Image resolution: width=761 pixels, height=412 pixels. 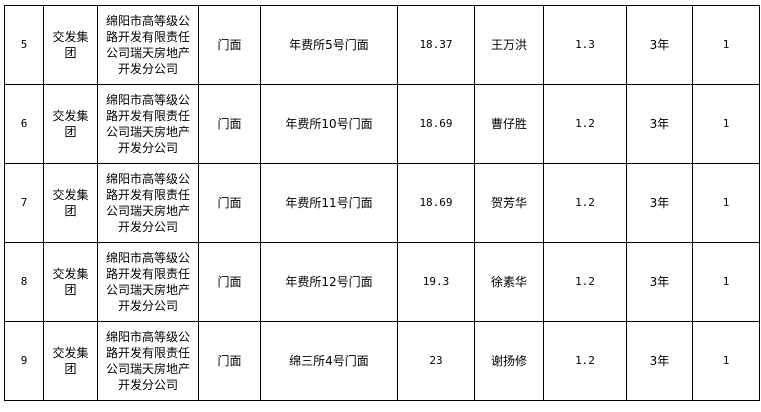 I want to click on location-cell: 年费所5号门面, so click(x=329, y=45).